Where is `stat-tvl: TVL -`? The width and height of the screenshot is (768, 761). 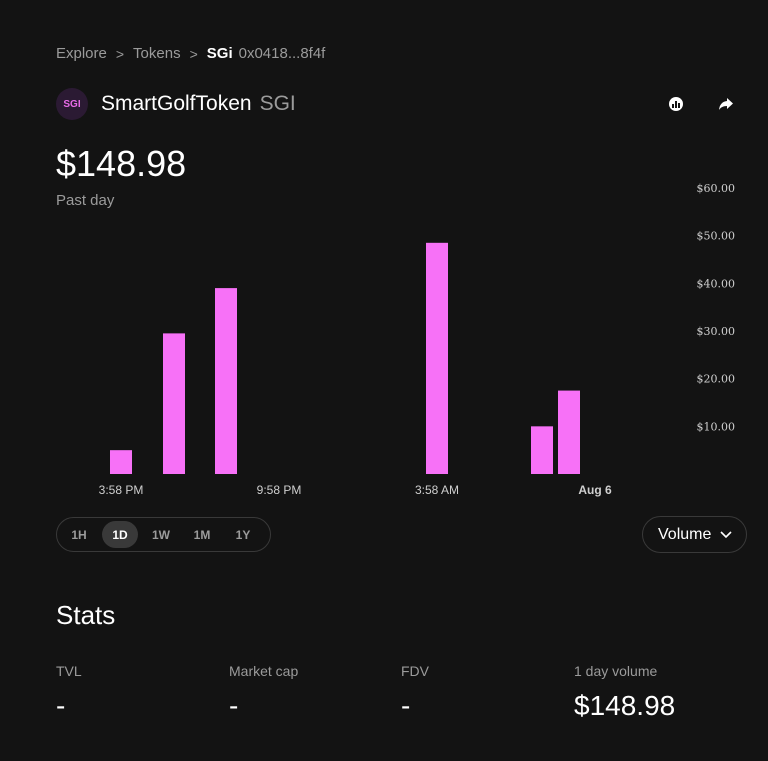
stat-tvl: TVL - is located at coordinates (69, 692).